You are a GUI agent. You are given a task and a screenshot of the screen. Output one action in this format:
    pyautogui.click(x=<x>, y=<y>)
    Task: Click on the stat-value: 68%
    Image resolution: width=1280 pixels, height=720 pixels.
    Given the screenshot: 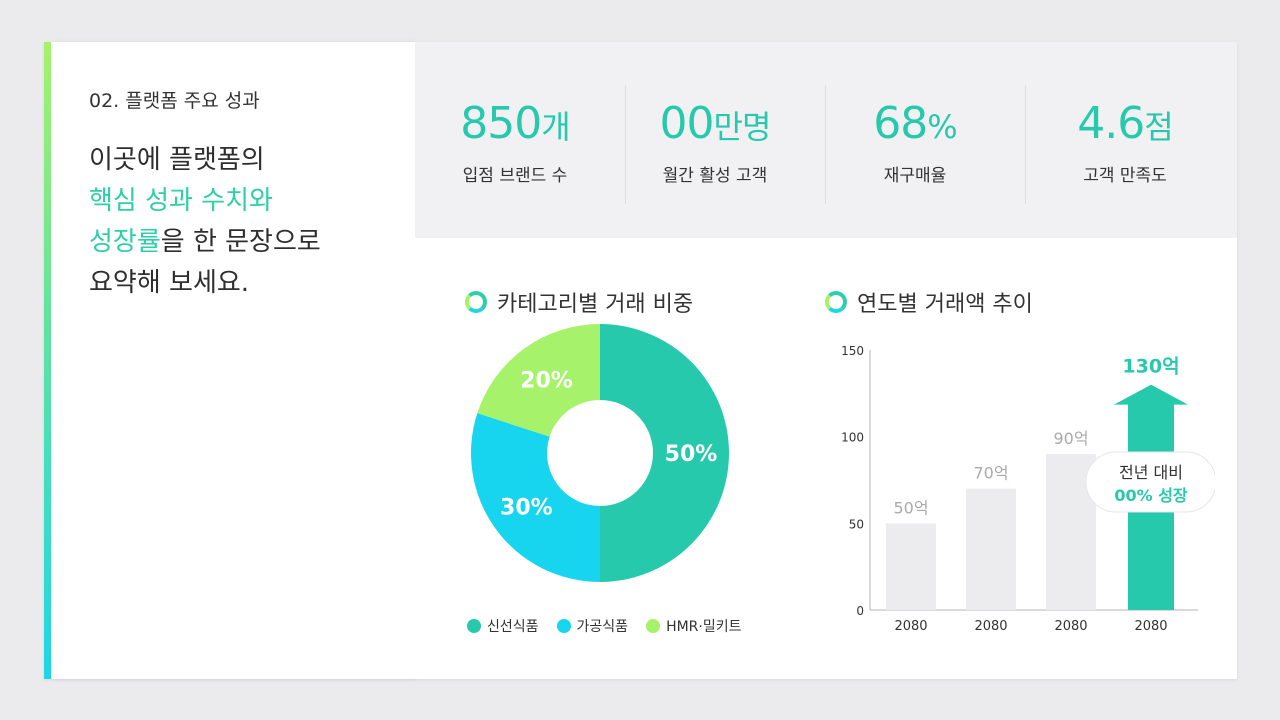 What is the action you would take?
    pyautogui.click(x=915, y=125)
    